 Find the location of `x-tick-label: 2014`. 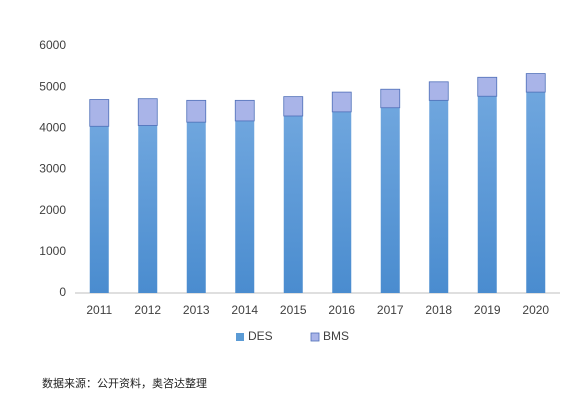

x-tick-label: 2014 is located at coordinates (244, 310).